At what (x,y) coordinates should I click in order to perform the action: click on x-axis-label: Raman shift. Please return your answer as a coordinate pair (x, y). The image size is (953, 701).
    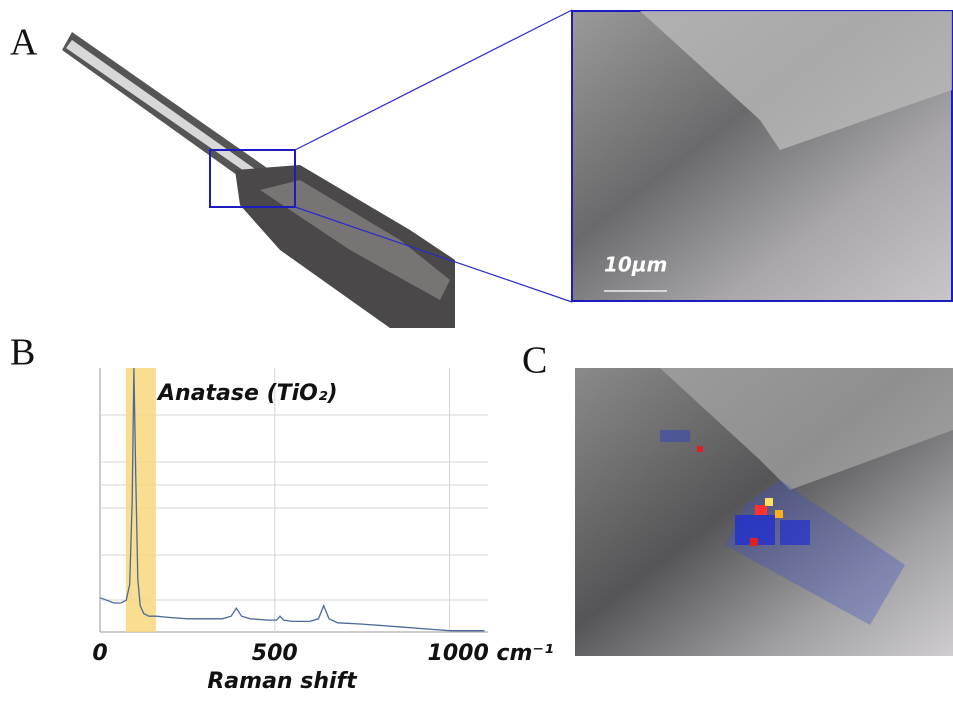
    Looking at the image, I should click on (282, 681).